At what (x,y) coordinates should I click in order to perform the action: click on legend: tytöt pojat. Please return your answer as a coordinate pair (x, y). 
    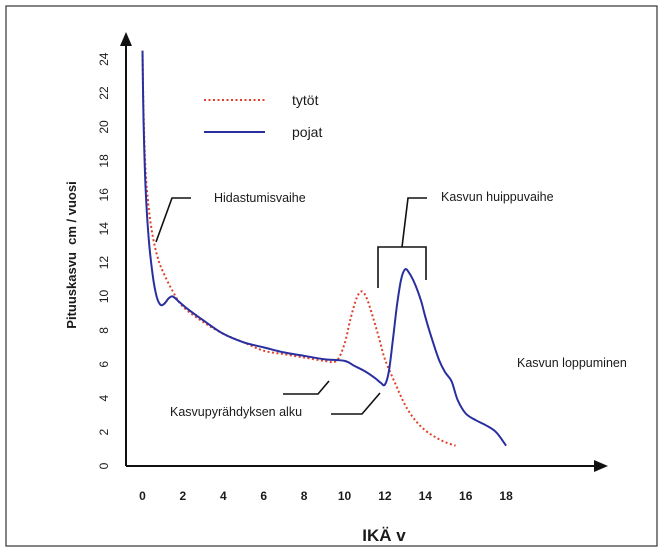
    Looking at the image, I should click on (263, 116).